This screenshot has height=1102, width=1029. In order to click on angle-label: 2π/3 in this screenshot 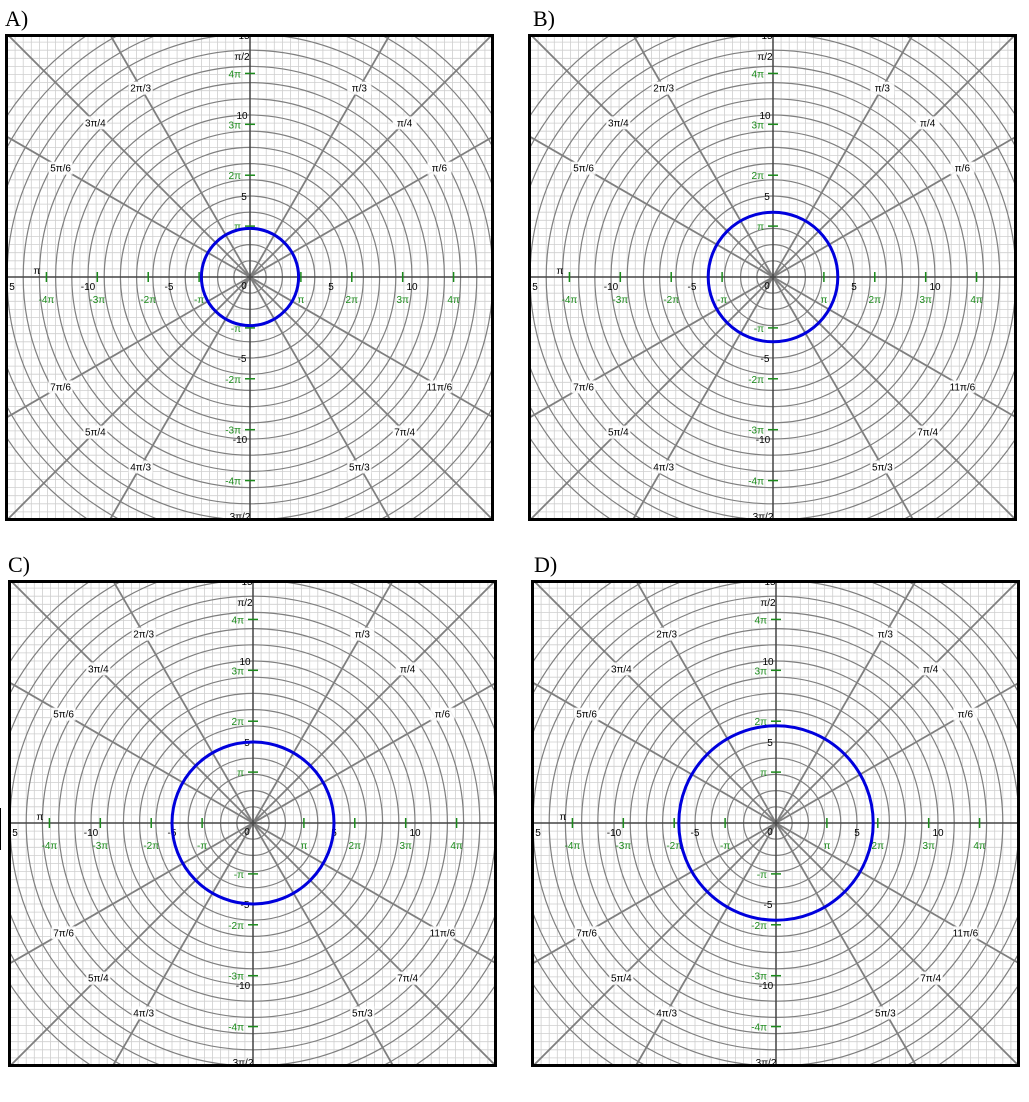, I will do `click(663, 89)`.